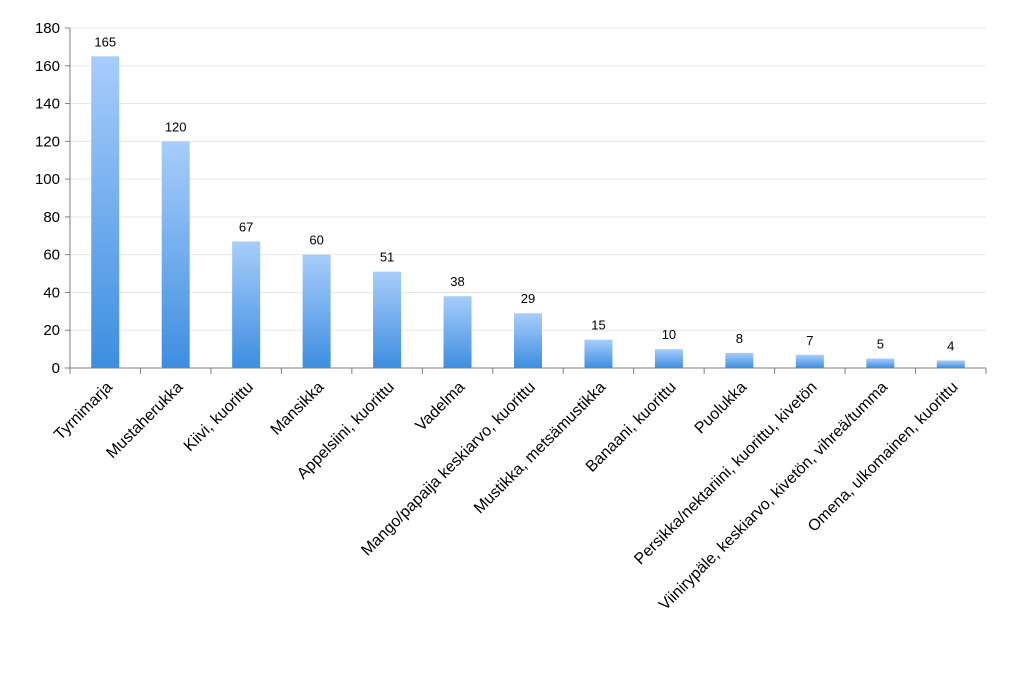 Image resolution: width=1024 pixels, height=697 pixels. What do you see at coordinates (809, 340) in the screenshot?
I see `data-label: 7` at bounding box center [809, 340].